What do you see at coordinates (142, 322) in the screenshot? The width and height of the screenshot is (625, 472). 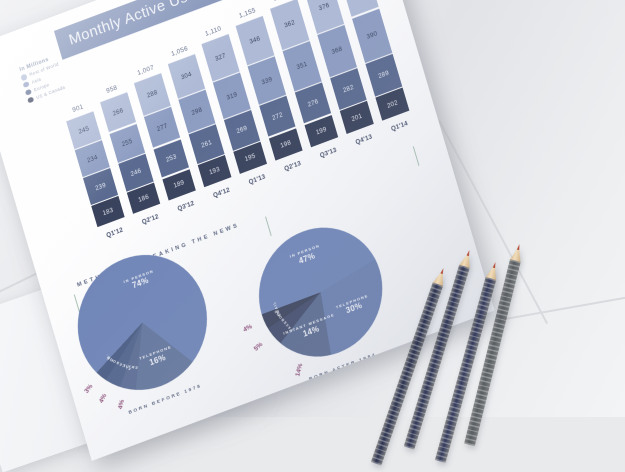 I see `pie-chart` at bounding box center [142, 322].